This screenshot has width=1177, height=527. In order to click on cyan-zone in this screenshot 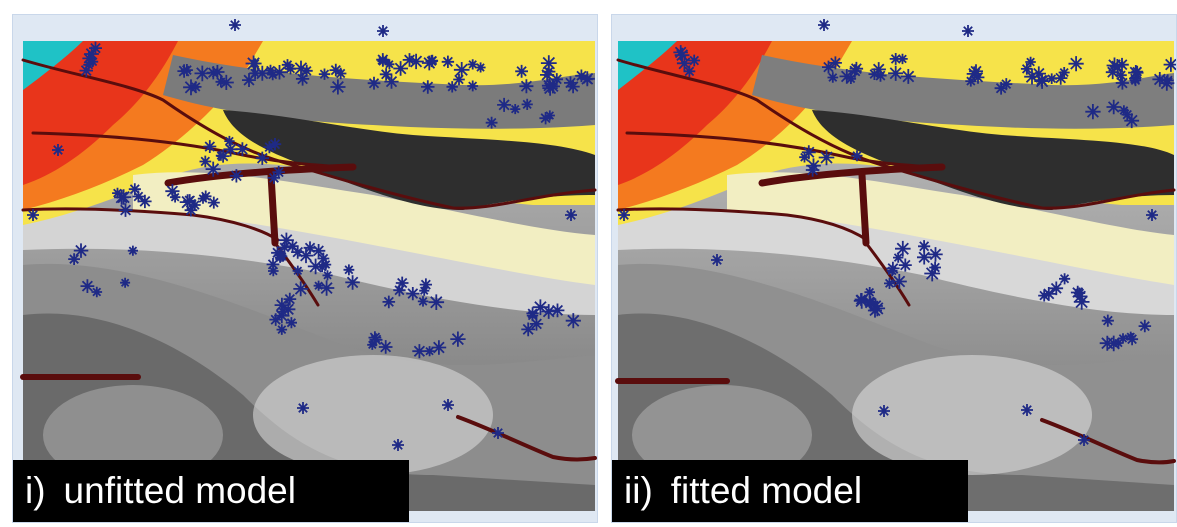, I will do `click(647, 65)`.